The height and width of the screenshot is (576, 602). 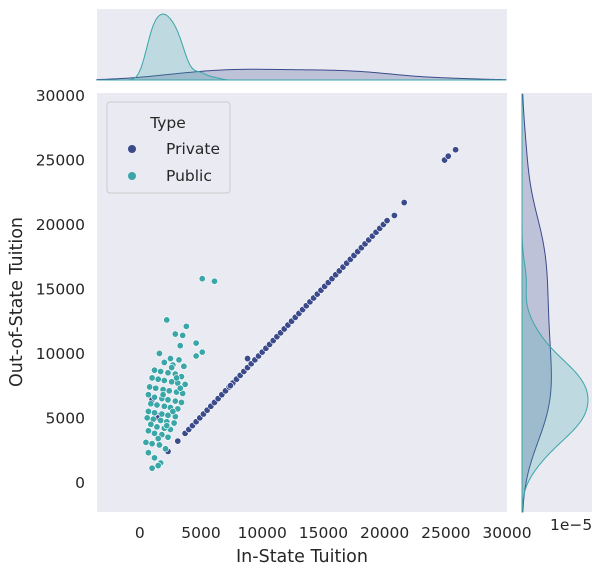 I want to click on y-tick-label: 15000, so click(x=60, y=289).